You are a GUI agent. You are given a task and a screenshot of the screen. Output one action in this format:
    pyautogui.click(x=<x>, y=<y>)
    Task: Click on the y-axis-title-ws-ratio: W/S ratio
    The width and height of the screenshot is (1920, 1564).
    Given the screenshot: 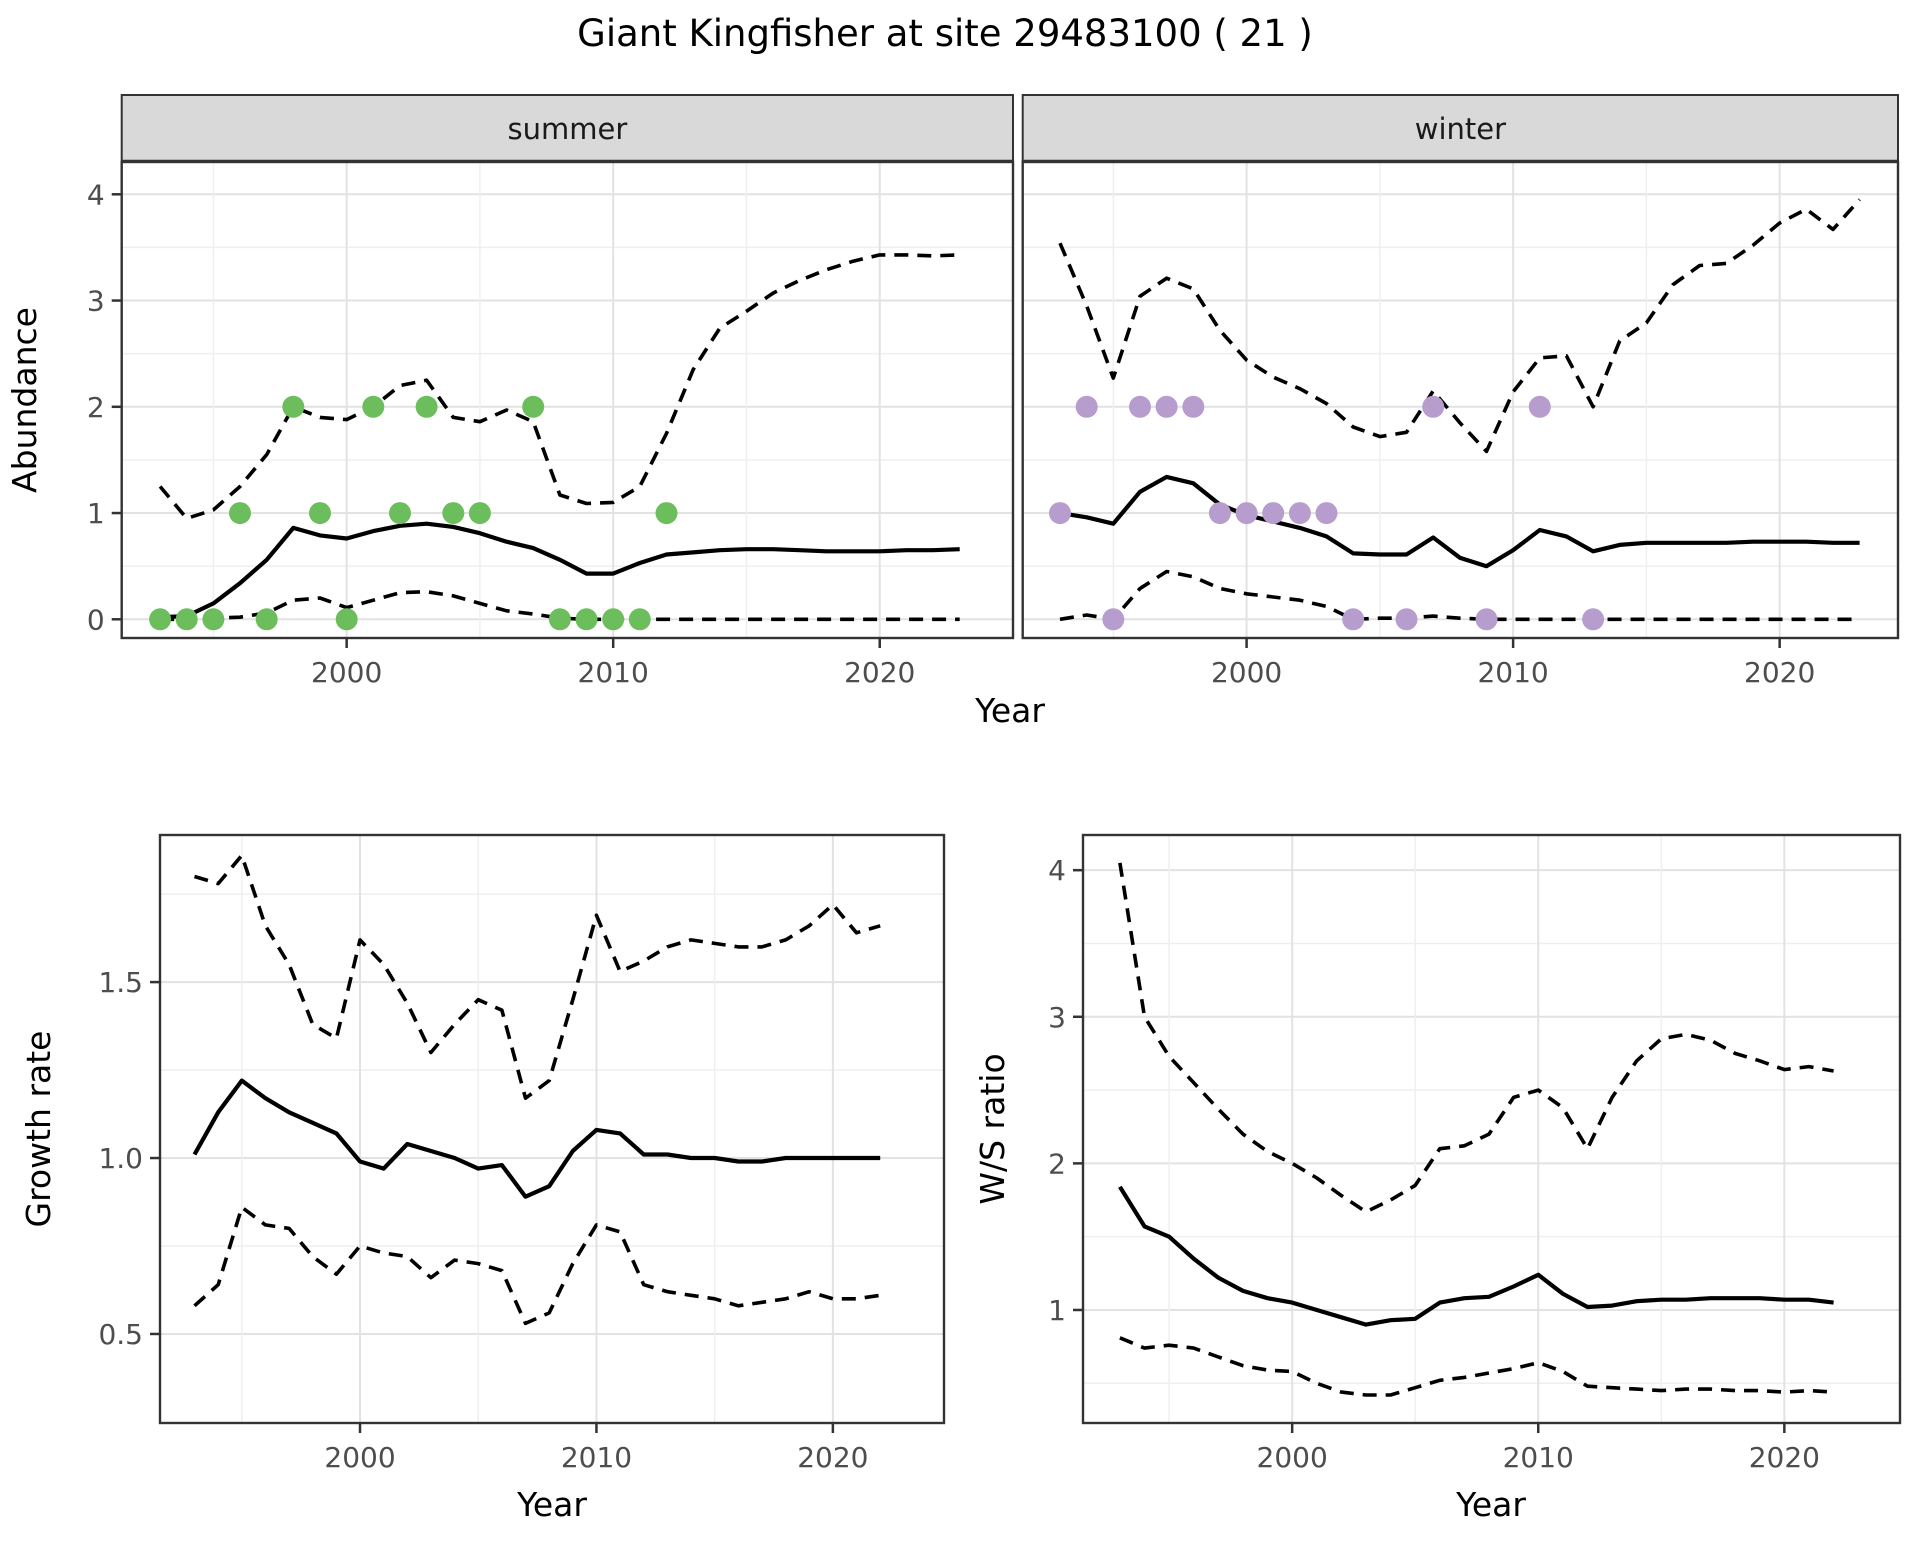 What is the action you would take?
    pyautogui.click(x=992, y=1128)
    